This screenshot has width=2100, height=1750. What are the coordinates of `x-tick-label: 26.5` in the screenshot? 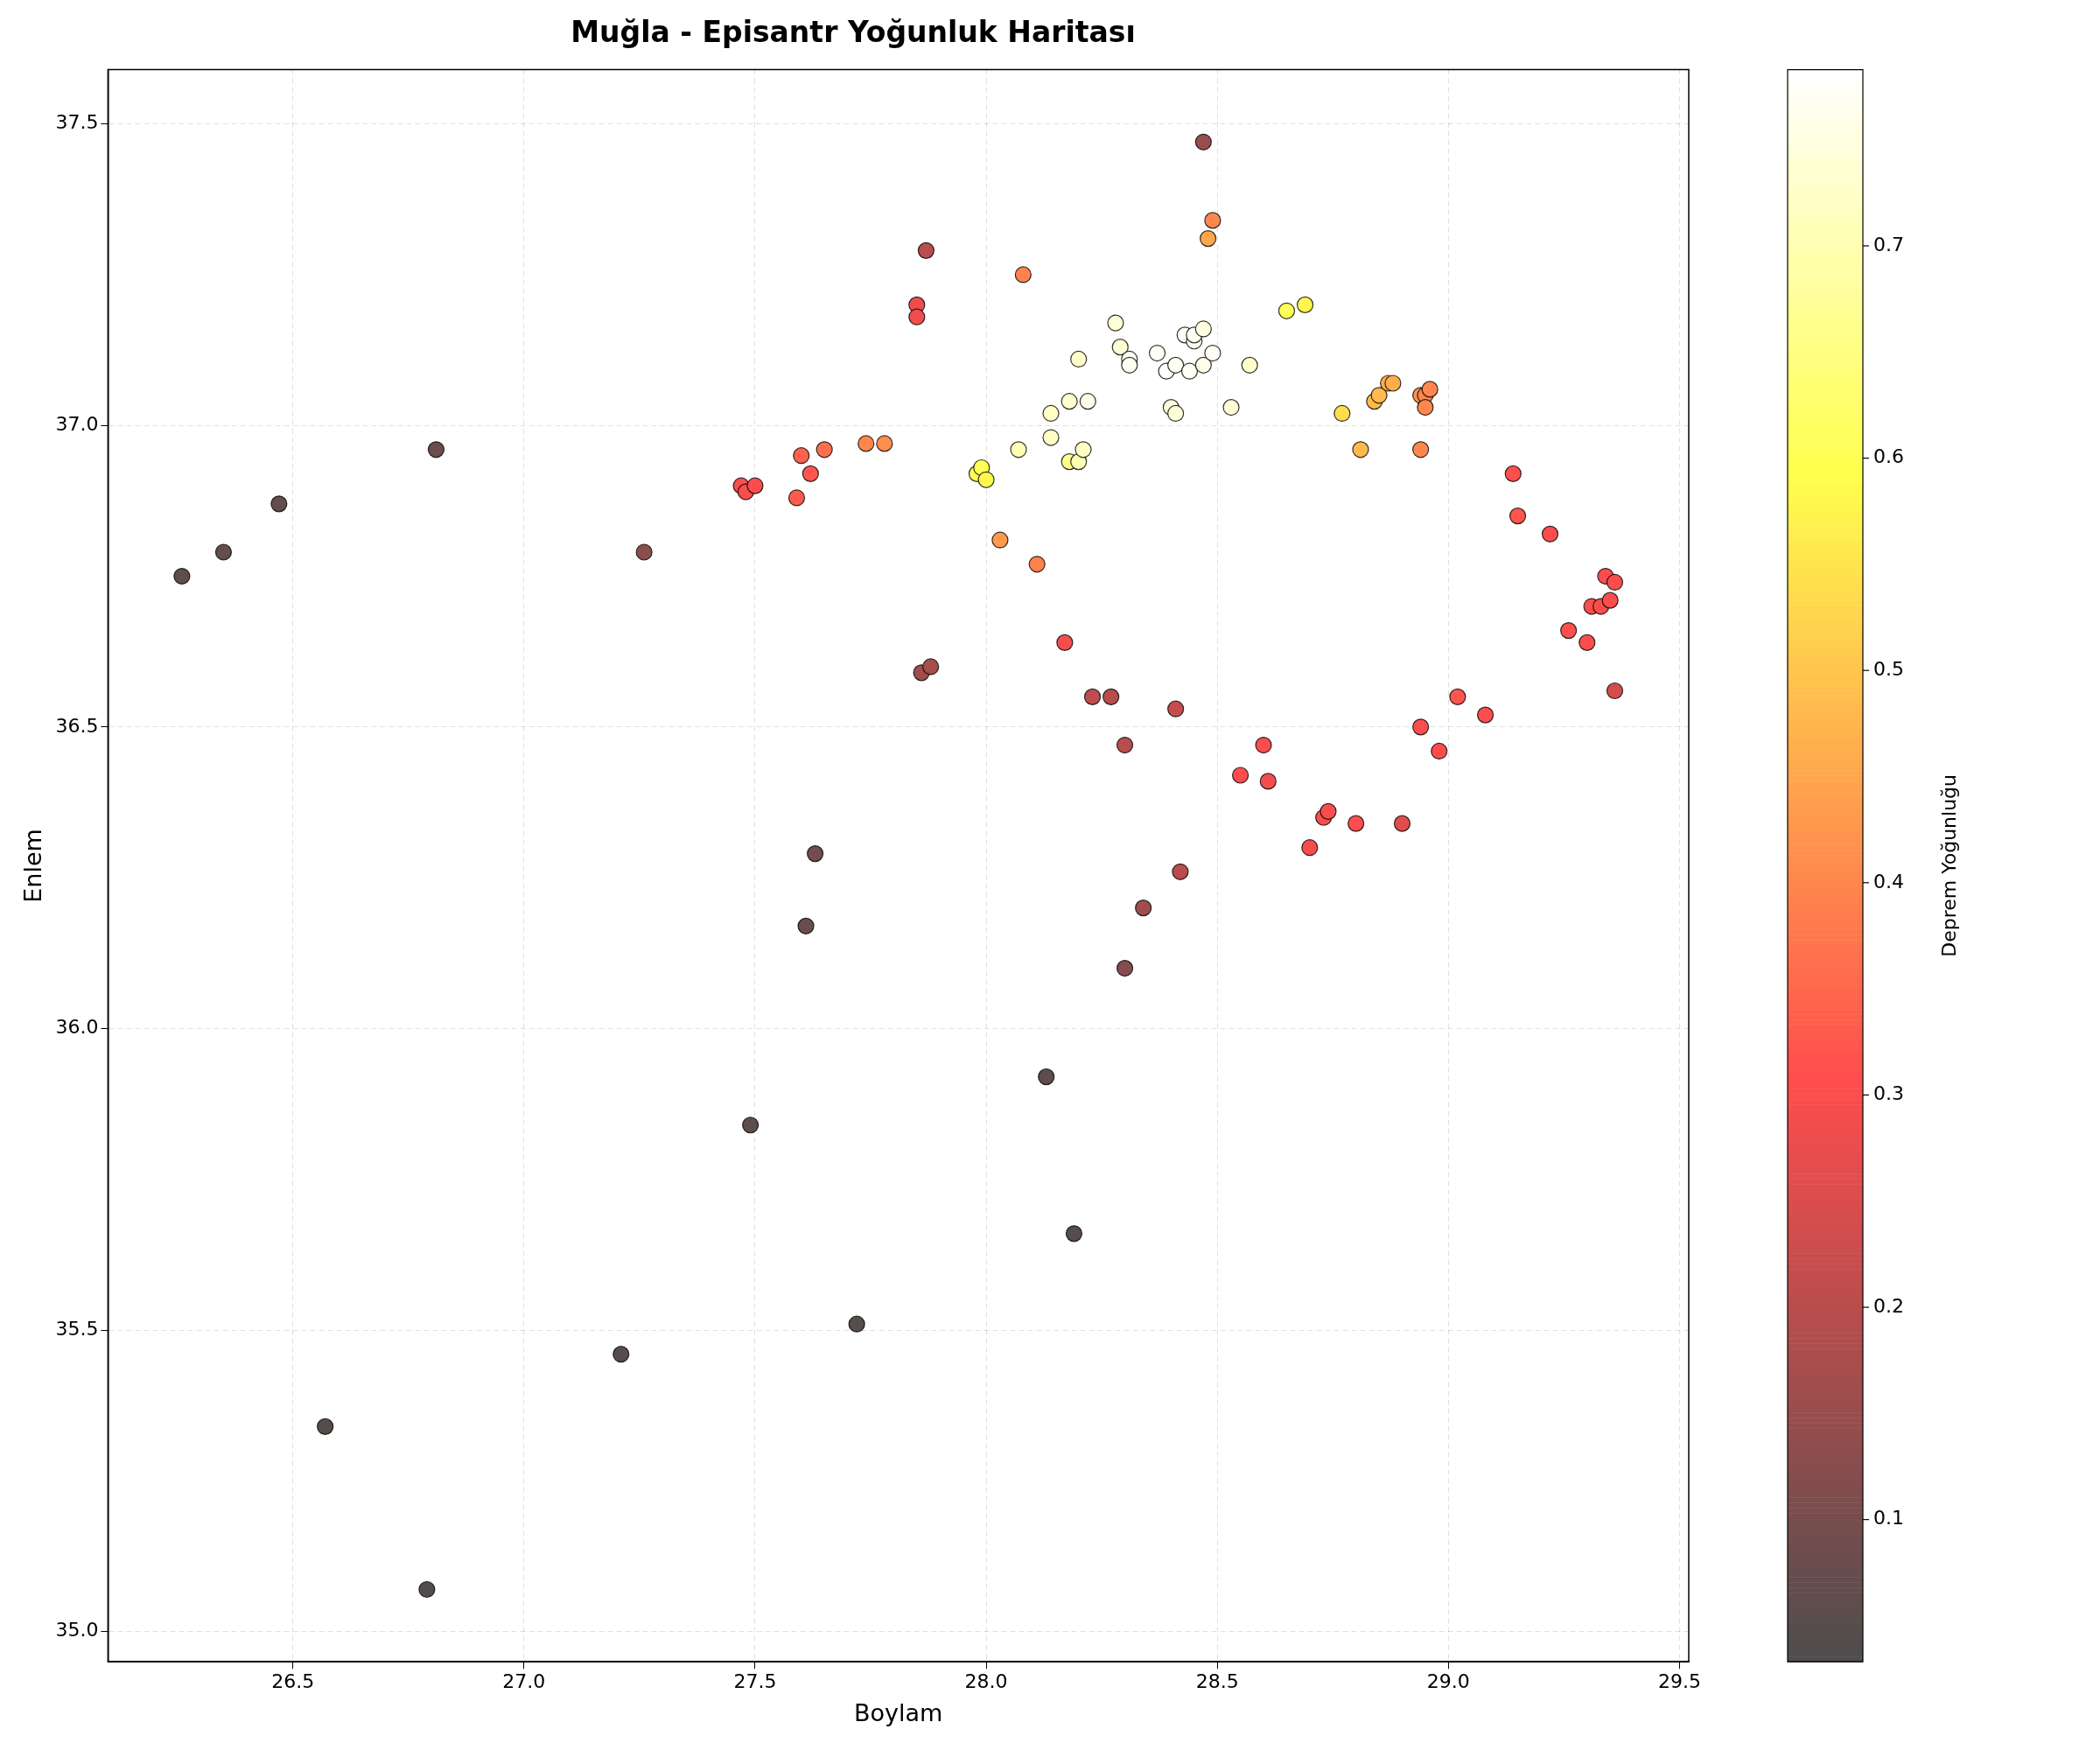 It's located at (293, 1681).